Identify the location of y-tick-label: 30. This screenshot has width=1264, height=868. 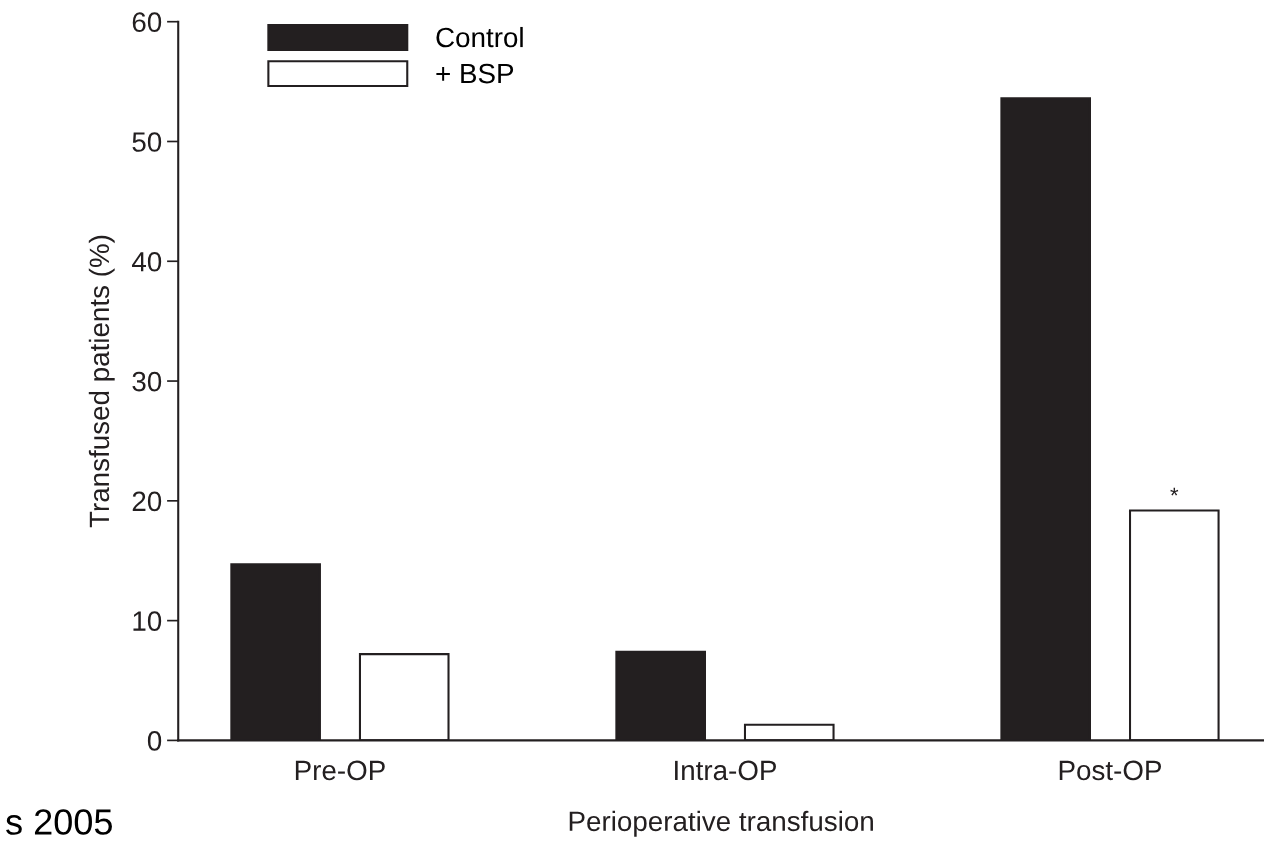
(147, 381).